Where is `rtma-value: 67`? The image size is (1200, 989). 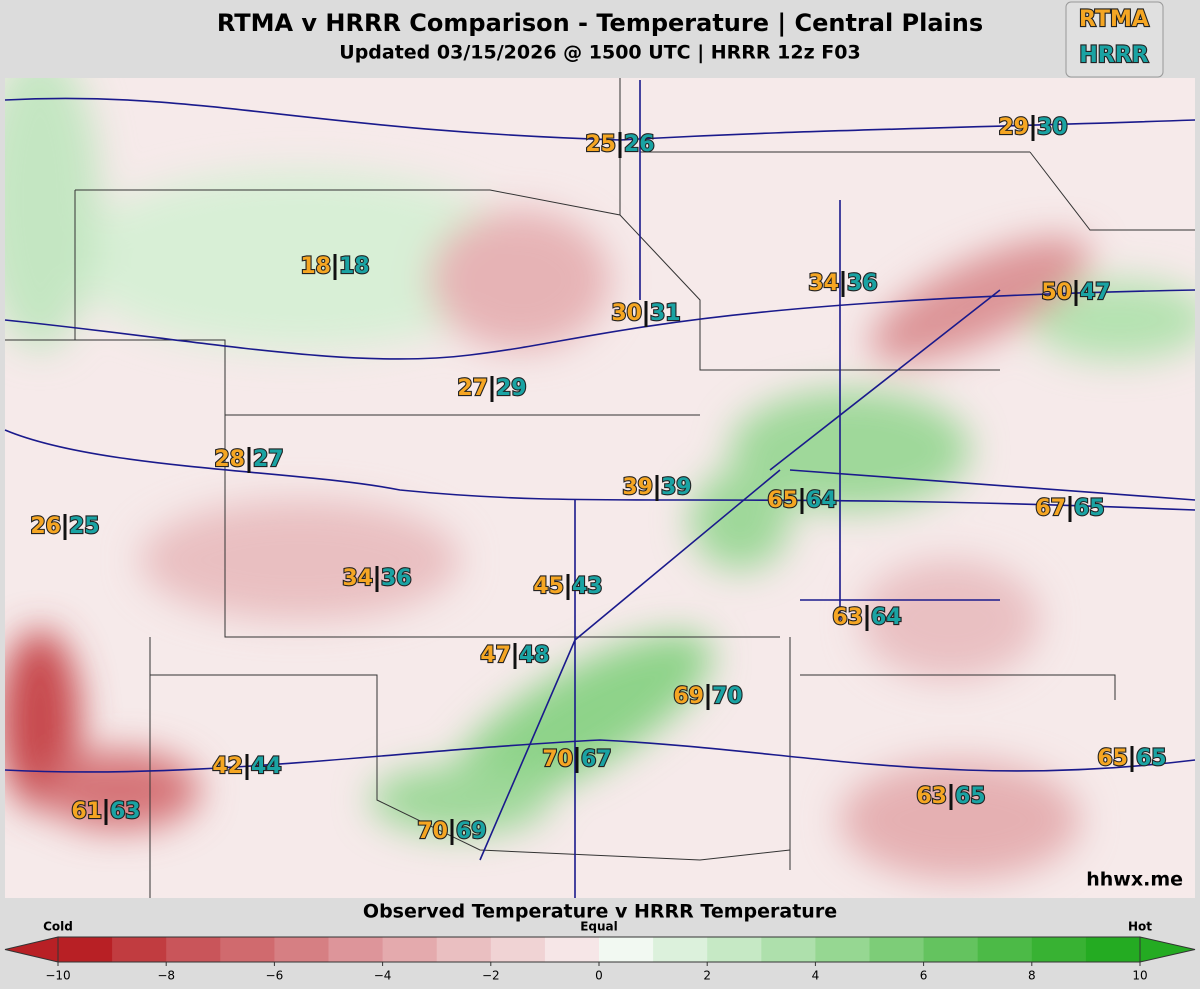 rtma-value: 67 is located at coordinates (1050, 508).